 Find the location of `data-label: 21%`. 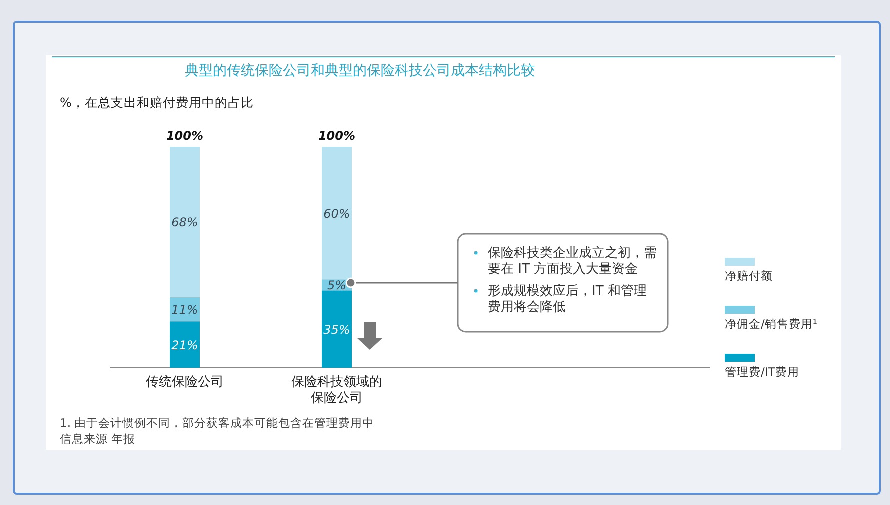

data-label: 21% is located at coordinates (185, 345).